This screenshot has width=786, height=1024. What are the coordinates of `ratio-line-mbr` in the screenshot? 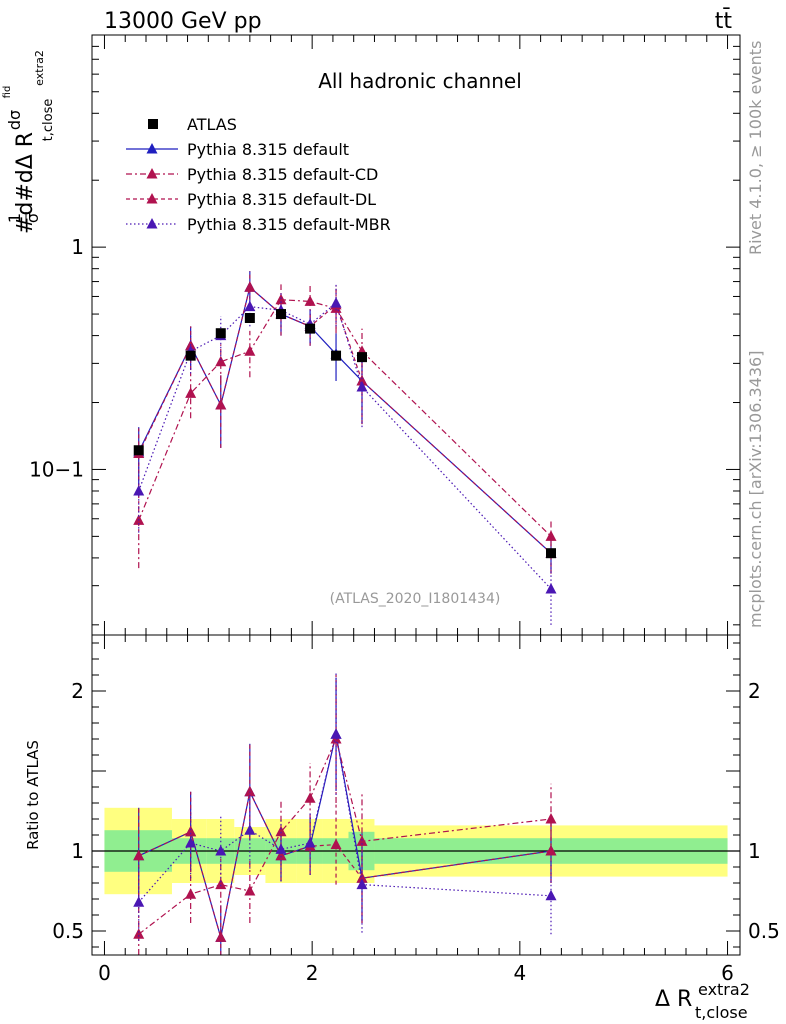 It's located at (345, 818).